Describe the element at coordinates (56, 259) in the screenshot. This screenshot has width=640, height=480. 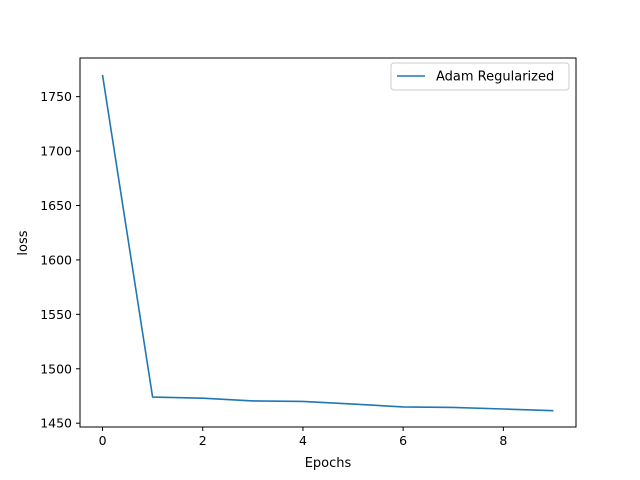
I see `y-tick-label: 1600` at that location.